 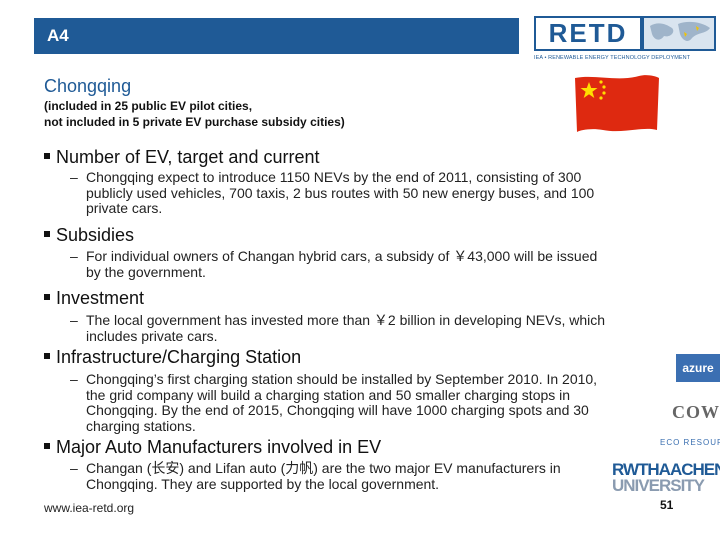 What do you see at coordinates (172, 357) in the screenshot?
I see `section-heading-infrastructure: Infrastructure/Charging Station` at bounding box center [172, 357].